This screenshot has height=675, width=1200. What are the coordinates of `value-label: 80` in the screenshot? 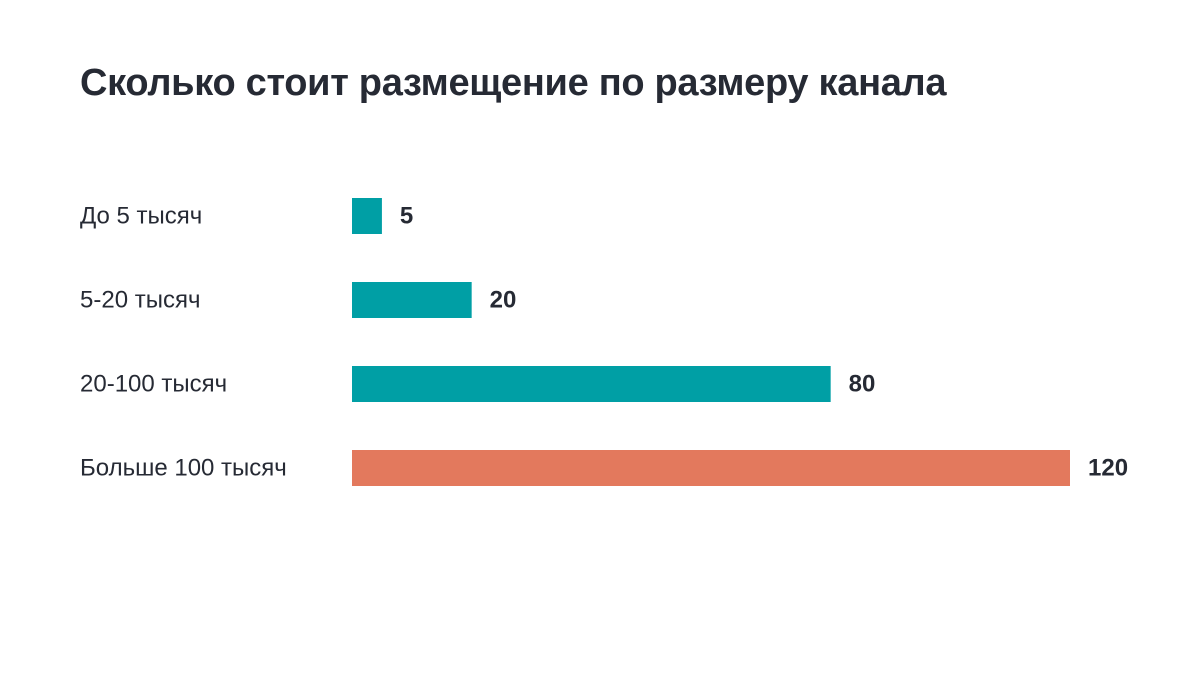 It's located at (862, 384).